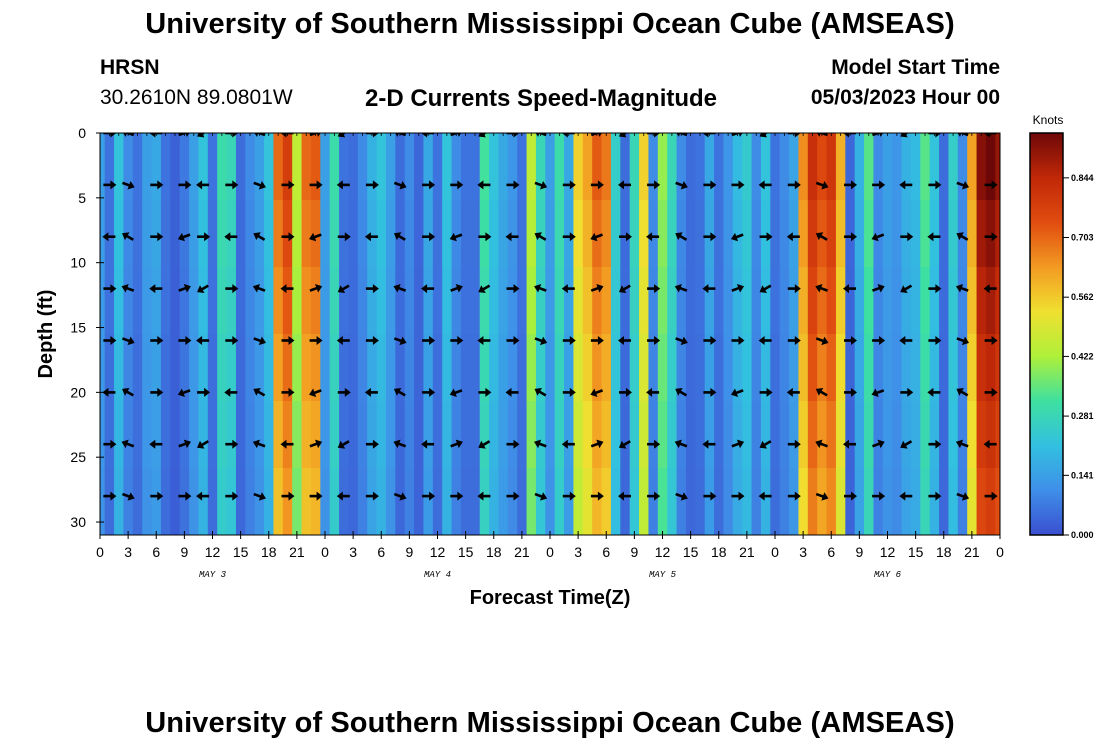 The height and width of the screenshot is (750, 1100). Describe the element at coordinates (213, 575) in the screenshot. I see `day-label: MAY 3` at that location.